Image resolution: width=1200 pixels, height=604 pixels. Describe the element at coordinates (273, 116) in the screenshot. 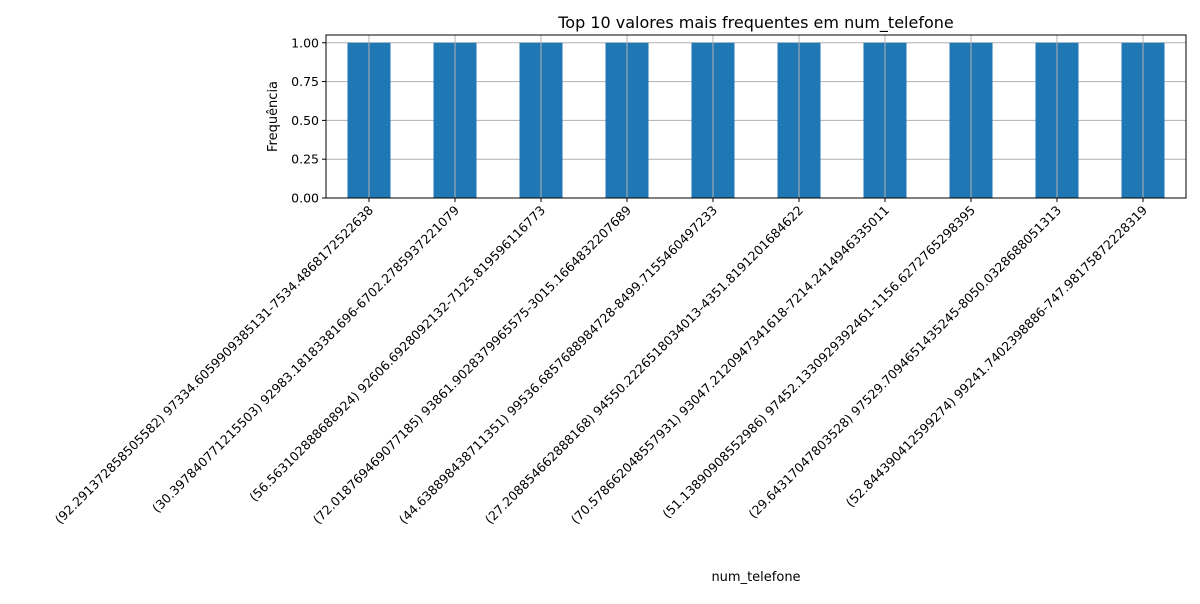

I see `y-axis-label: Frequência` at that location.